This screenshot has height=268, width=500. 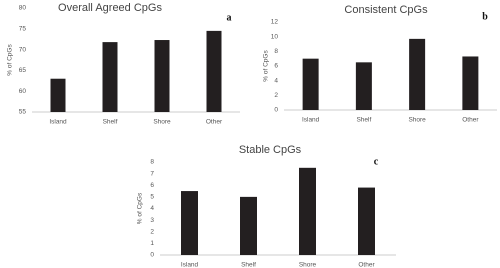 What do you see at coordinates (386, 10) in the screenshot?
I see `chart-title: Consistent CpGs` at bounding box center [386, 10].